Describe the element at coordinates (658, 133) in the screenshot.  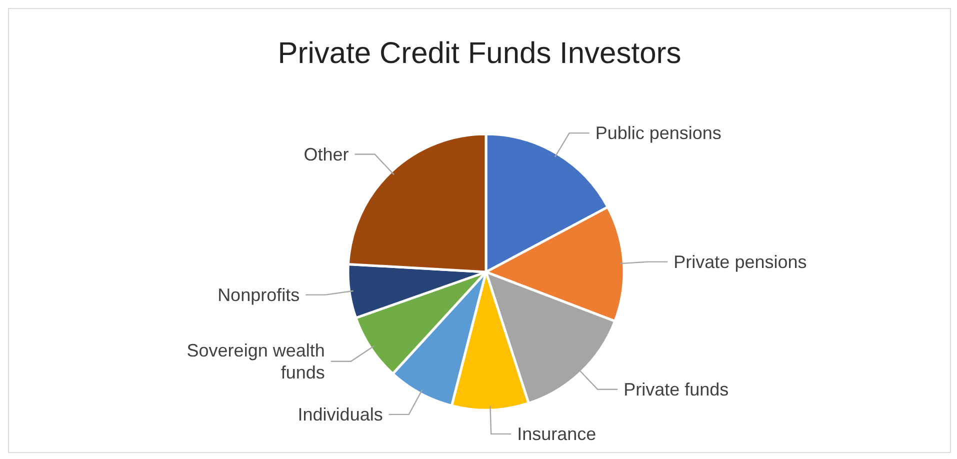
I see `slice-label: Public pensions` at that location.